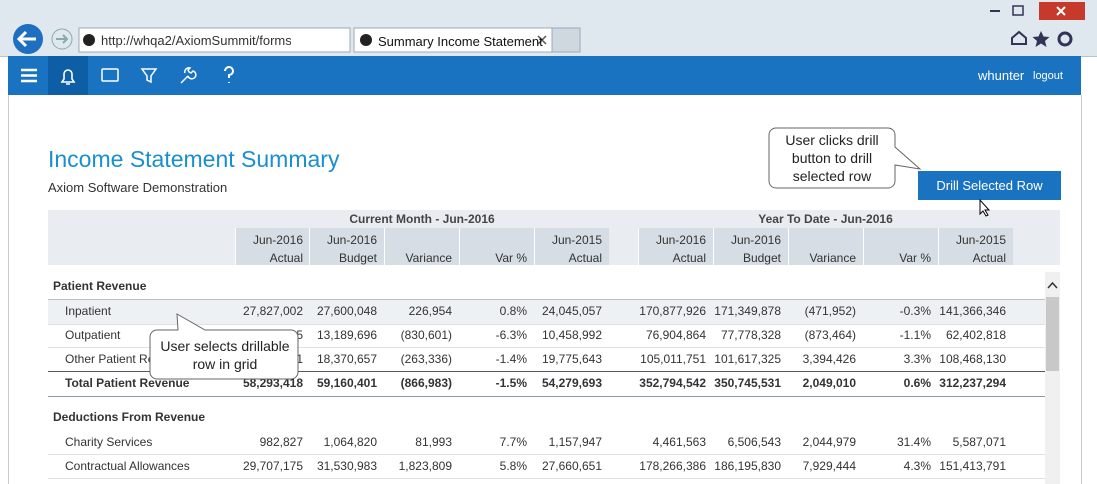 Image resolution: width=1097 pixels, height=484 pixels. What do you see at coordinates (281, 442) in the screenshot?
I see `cell: 982,827` at bounding box center [281, 442].